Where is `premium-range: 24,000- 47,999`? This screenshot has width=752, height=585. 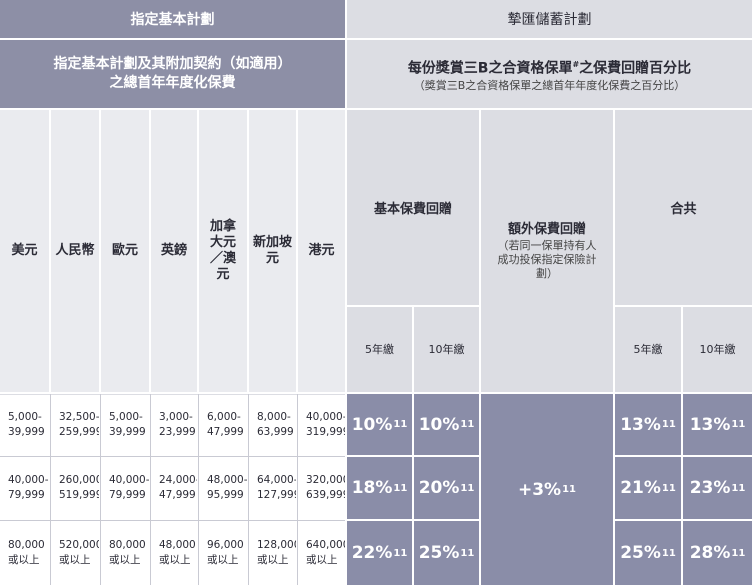
premium-range: 24,000- 47,999 is located at coordinates (175, 488).